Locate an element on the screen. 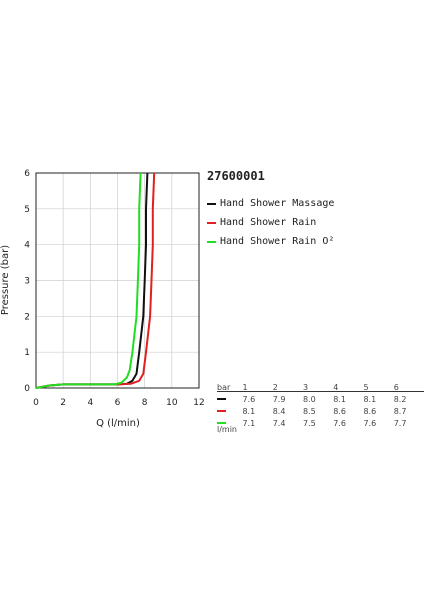  pressure-label: bar is located at coordinates (224, 387).